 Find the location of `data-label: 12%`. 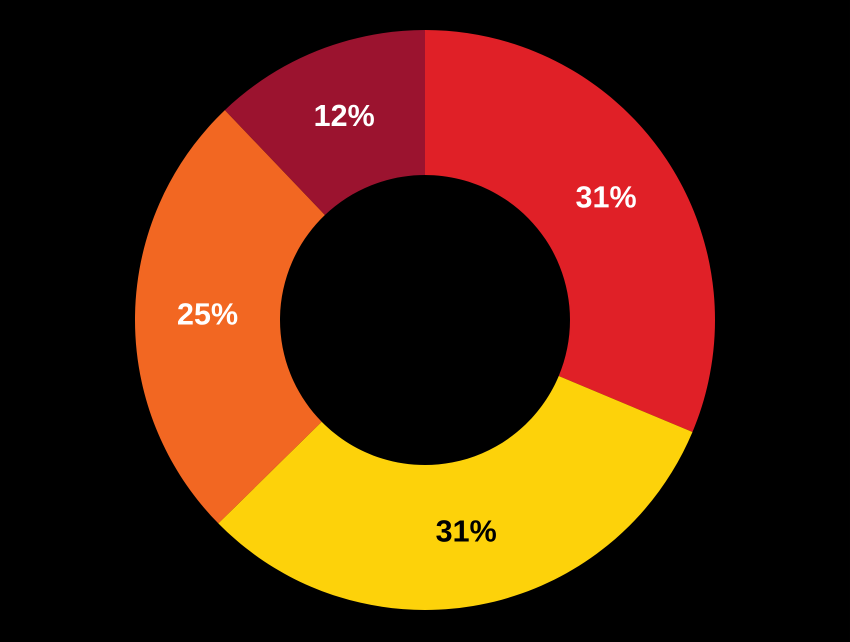

data-label: 12% is located at coordinates (345, 115).